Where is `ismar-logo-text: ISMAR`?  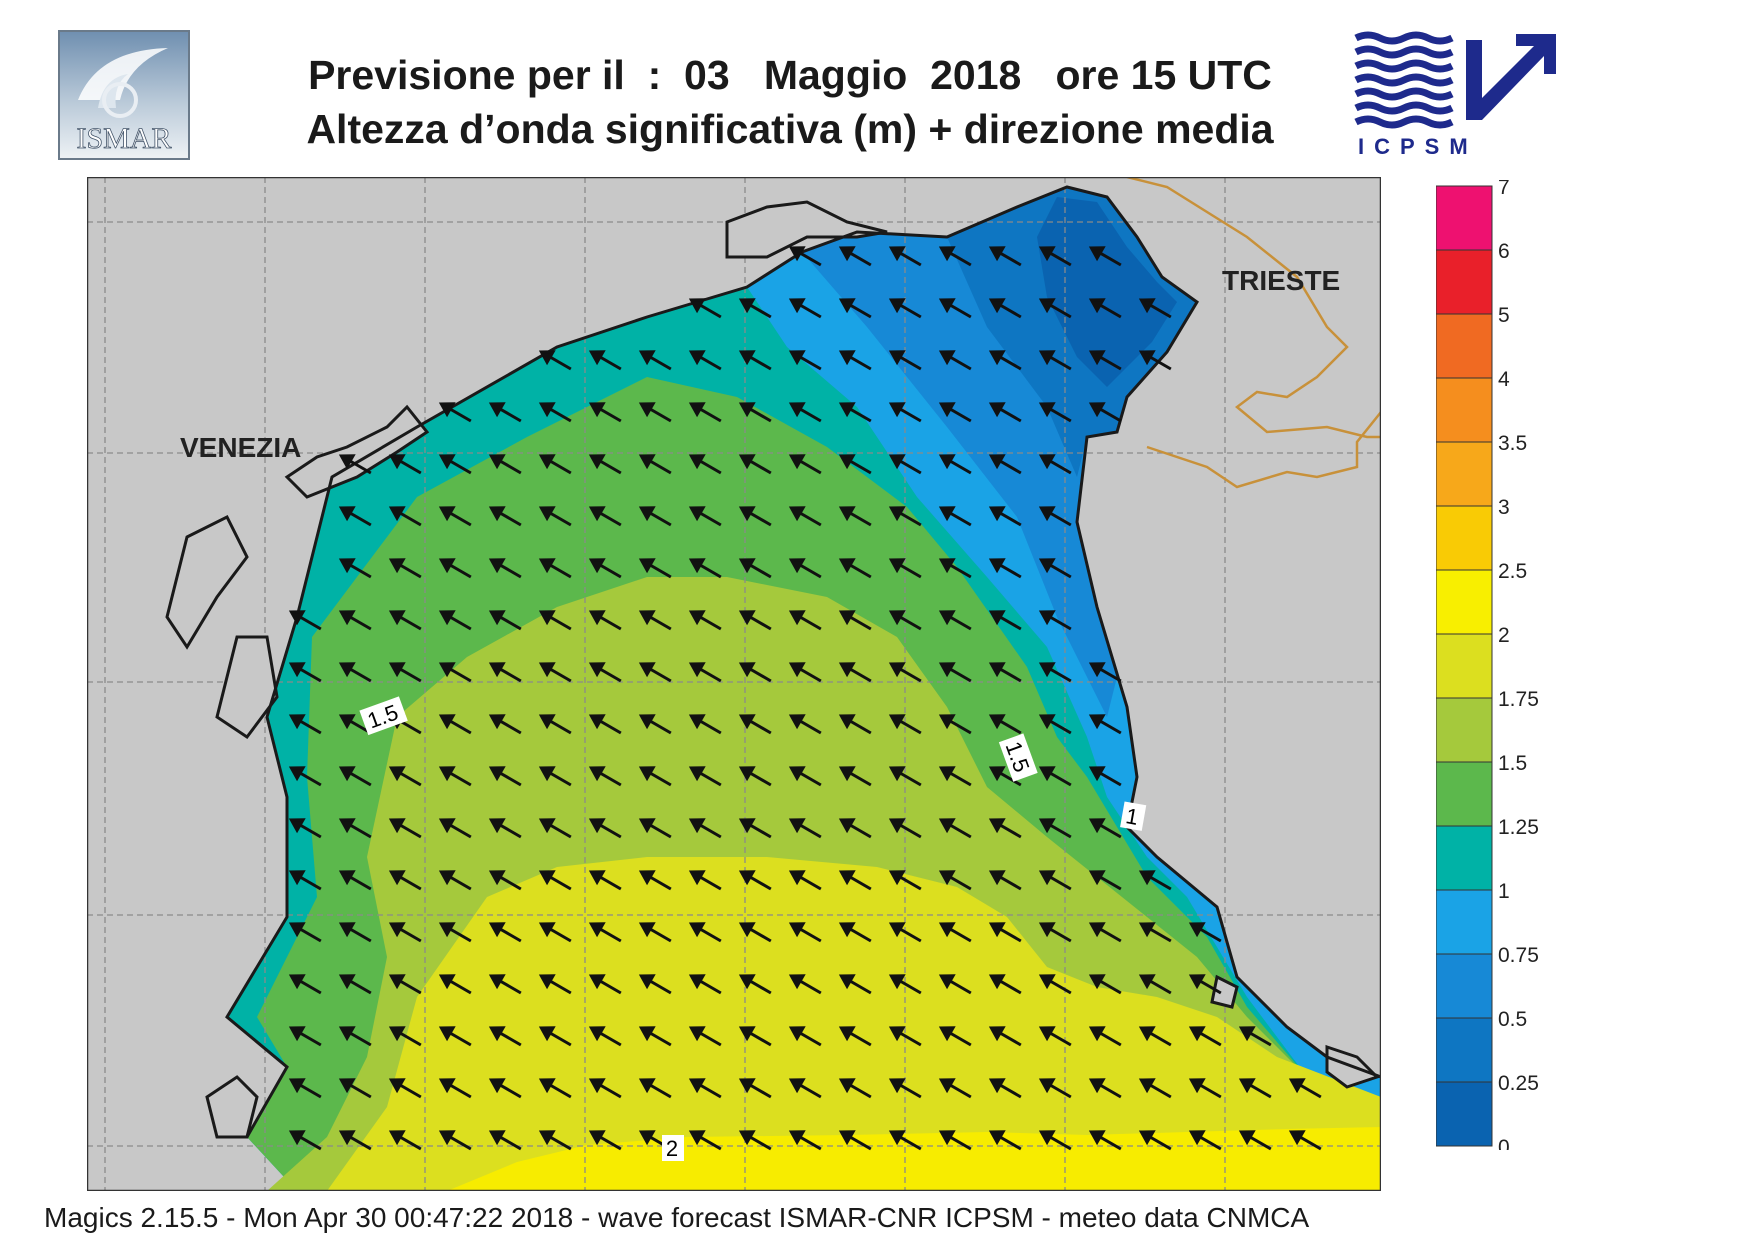
ismar-logo-text: ISMAR is located at coordinates (123, 138).